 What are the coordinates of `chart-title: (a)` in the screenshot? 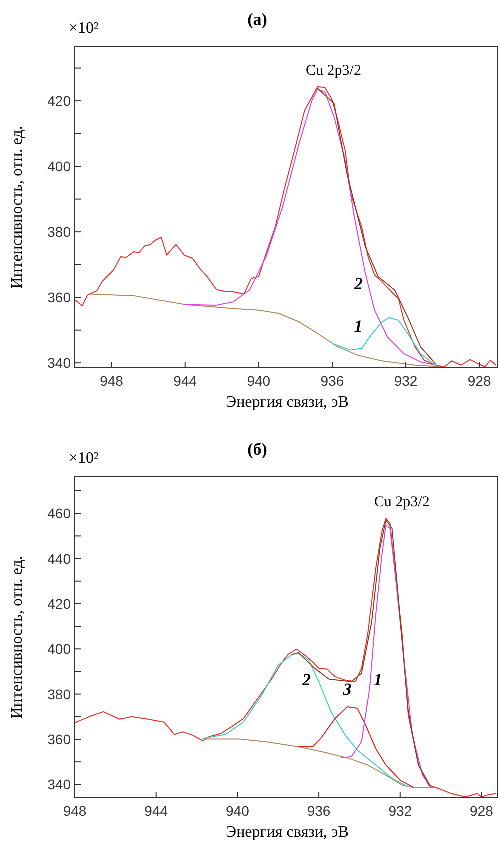 It's located at (258, 19).